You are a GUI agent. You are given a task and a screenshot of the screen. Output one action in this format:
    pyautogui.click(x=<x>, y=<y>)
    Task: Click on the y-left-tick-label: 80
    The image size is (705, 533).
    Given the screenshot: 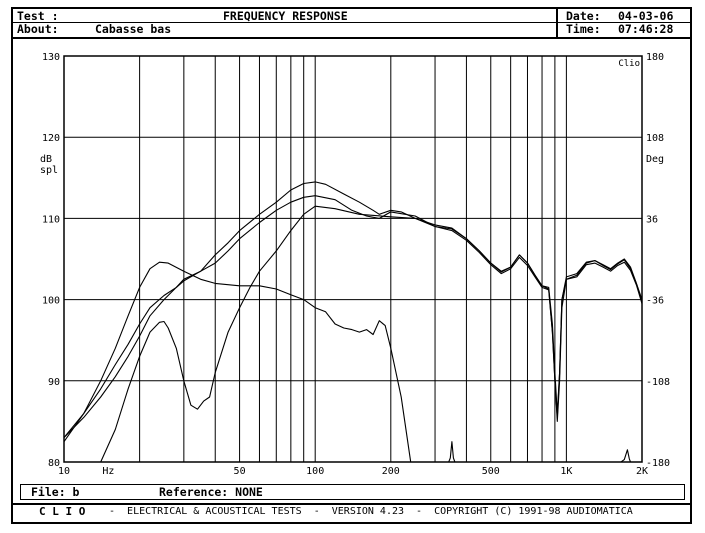 What is the action you would take?
    pyautogui.click(x=54, y=463)
    